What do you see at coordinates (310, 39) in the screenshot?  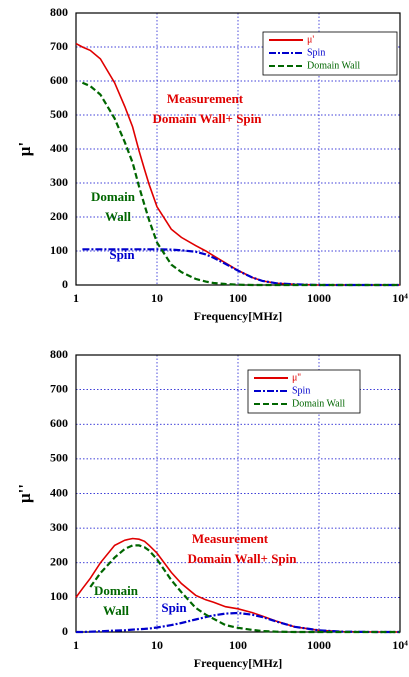 I see `legend-label: μ'` at bounding box center [310, 39].